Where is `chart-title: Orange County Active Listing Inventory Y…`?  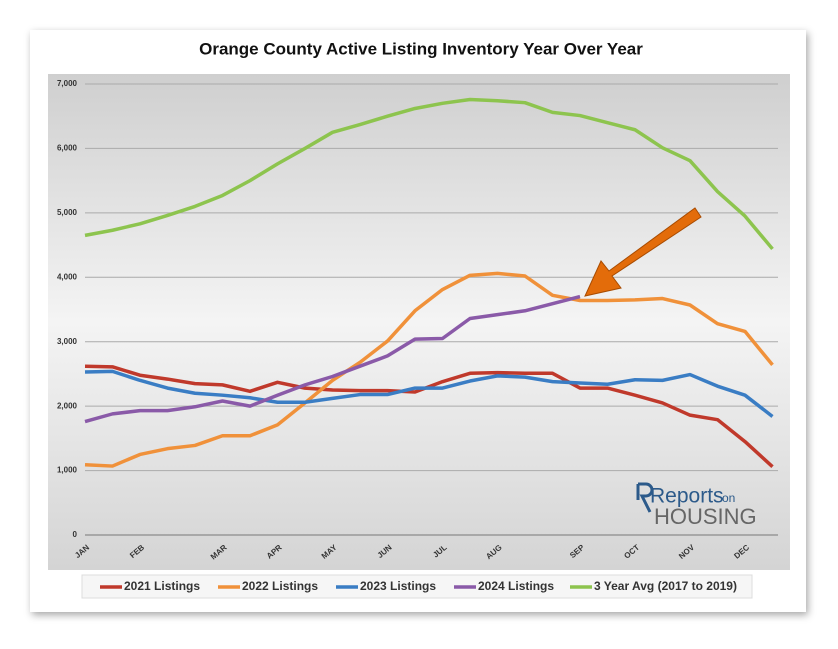 chart-title: Orange County Active Listing Inventory Y… is located at coordinates (421, 48).